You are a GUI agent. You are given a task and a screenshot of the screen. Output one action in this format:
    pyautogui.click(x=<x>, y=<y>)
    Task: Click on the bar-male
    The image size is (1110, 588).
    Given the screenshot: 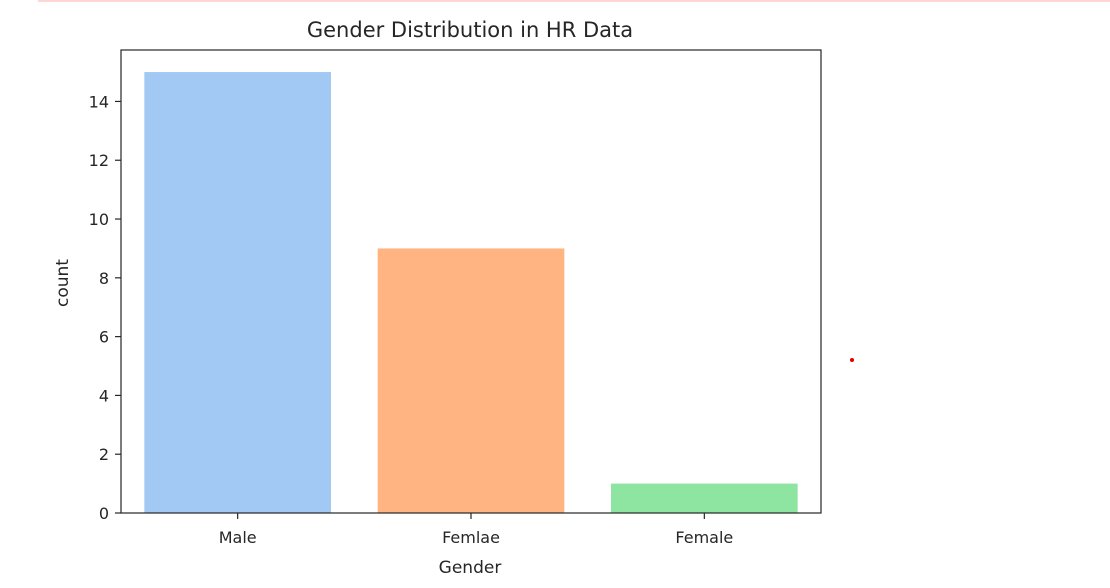 What is the action you would take?
    pyautogui.click(x=237, y=293)
    